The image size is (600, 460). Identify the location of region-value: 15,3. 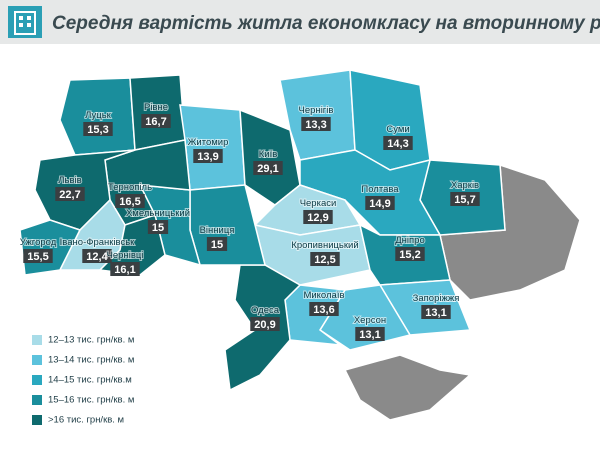
(97, 130).